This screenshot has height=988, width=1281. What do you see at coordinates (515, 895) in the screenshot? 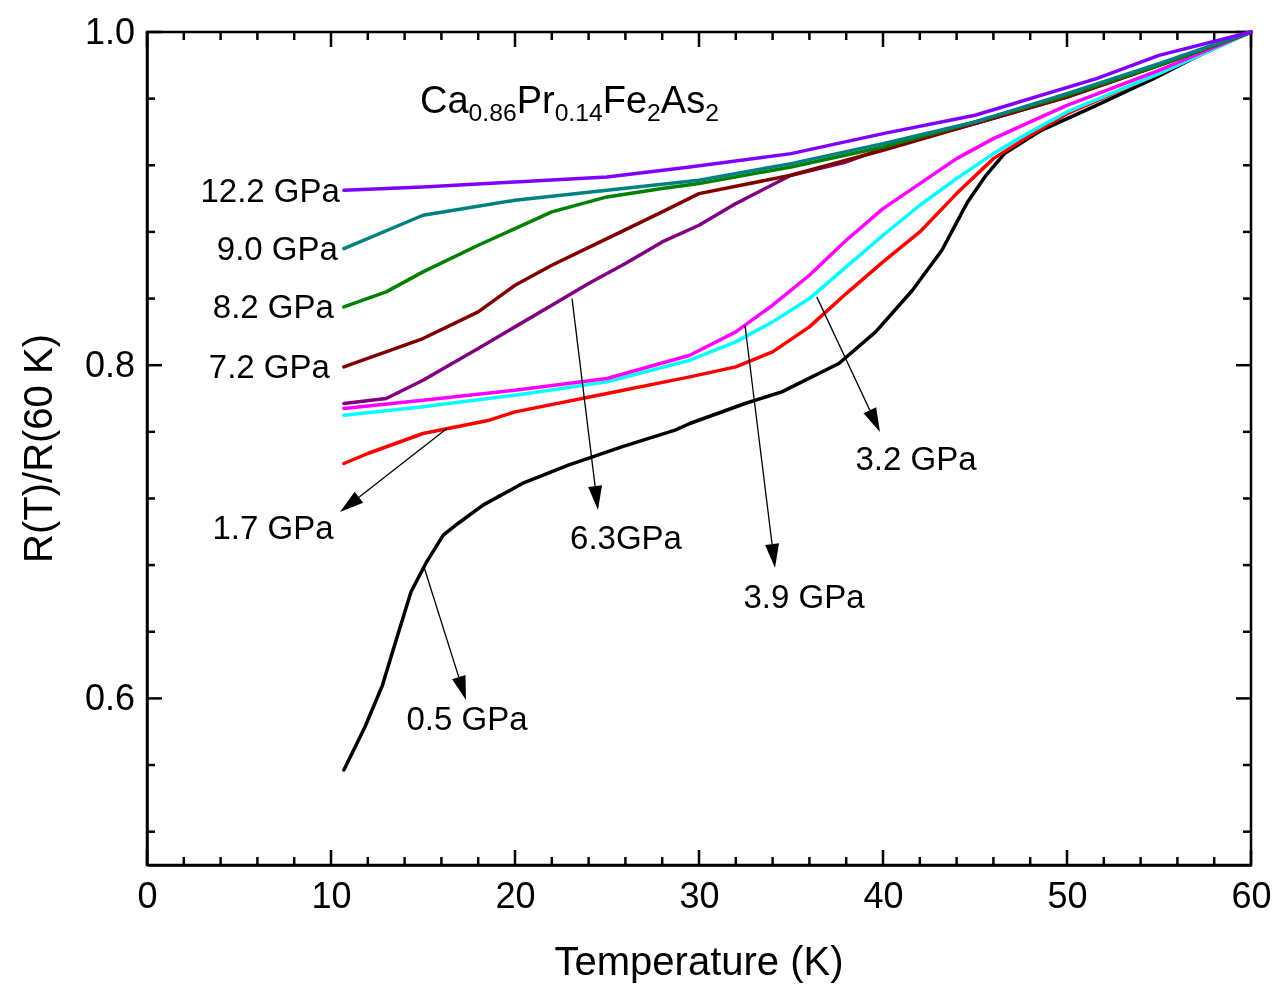
I see `x-tick-label: 20` at bounding box center [515, 895].